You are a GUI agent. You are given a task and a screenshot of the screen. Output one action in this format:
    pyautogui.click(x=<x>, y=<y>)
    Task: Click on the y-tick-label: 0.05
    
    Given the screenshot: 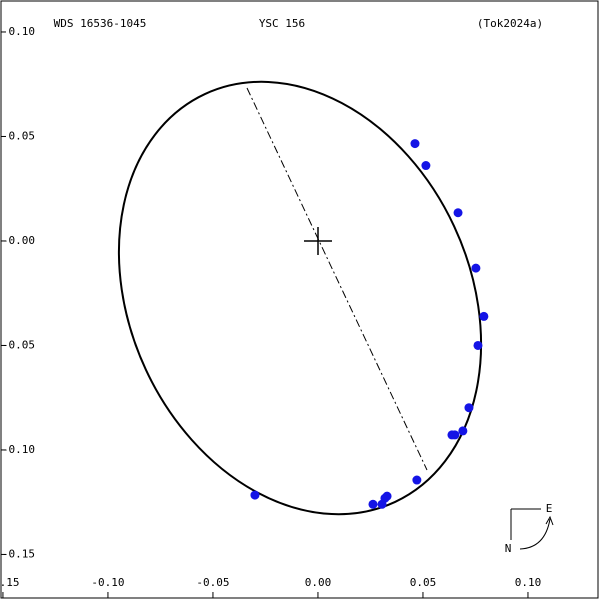 What is the action you would take?
    pyautogui.click(x=22, y=135)
    